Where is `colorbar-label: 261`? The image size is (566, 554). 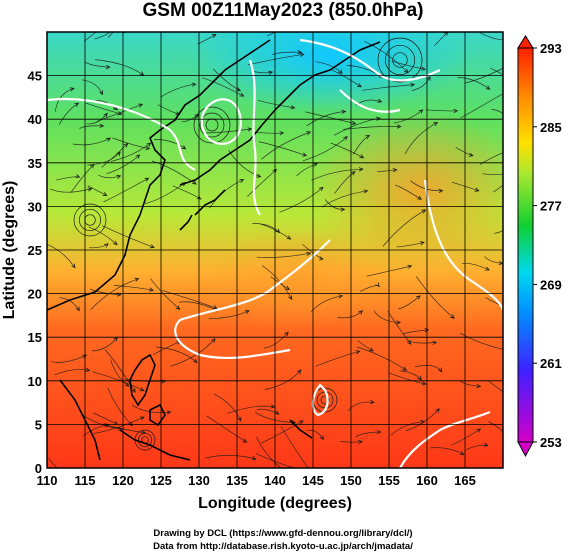
colorbar-label: 261 is located at coordinates (551, 363).